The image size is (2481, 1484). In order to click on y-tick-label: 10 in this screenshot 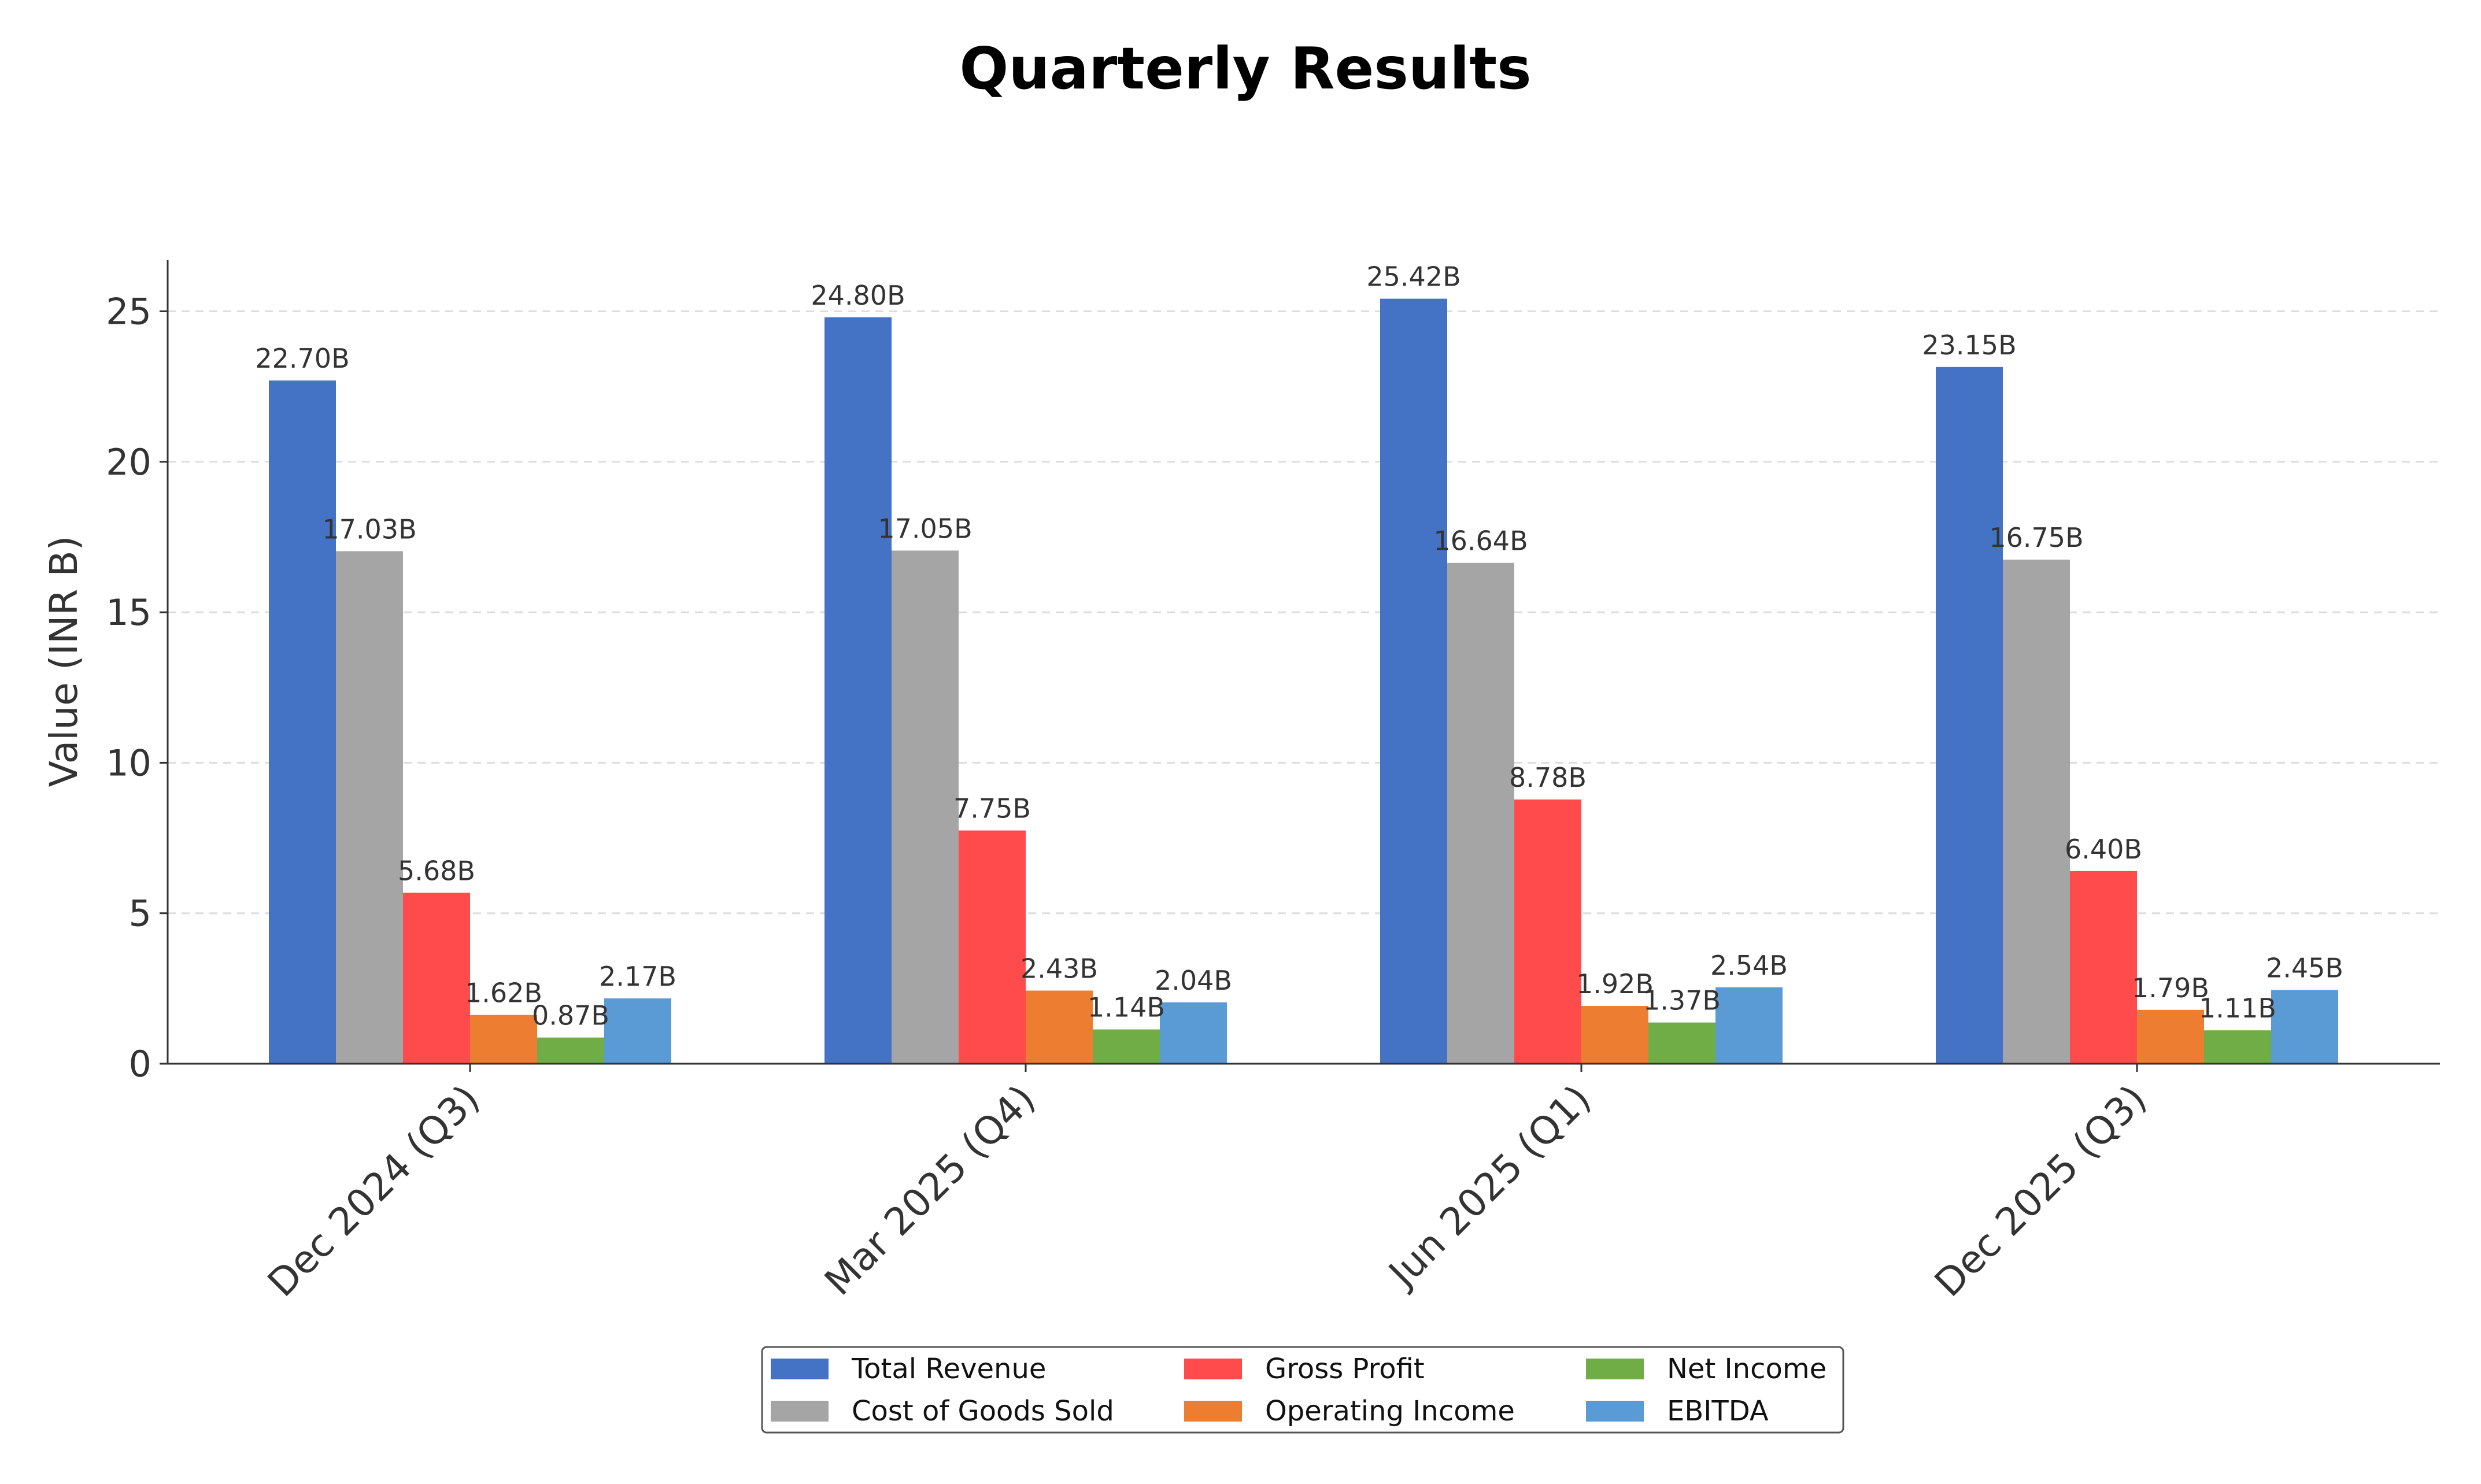, I will do `click(128, 763)`.